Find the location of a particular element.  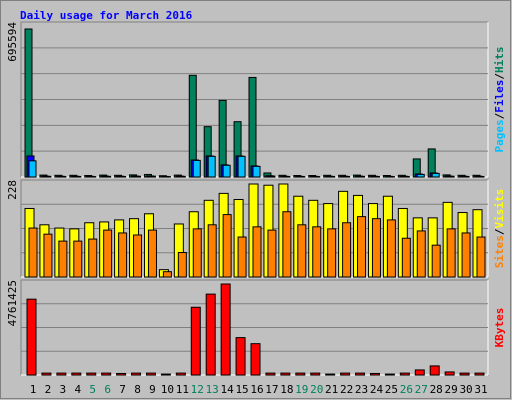

x-tick-label: 2 is located at coordinates (48, 389).